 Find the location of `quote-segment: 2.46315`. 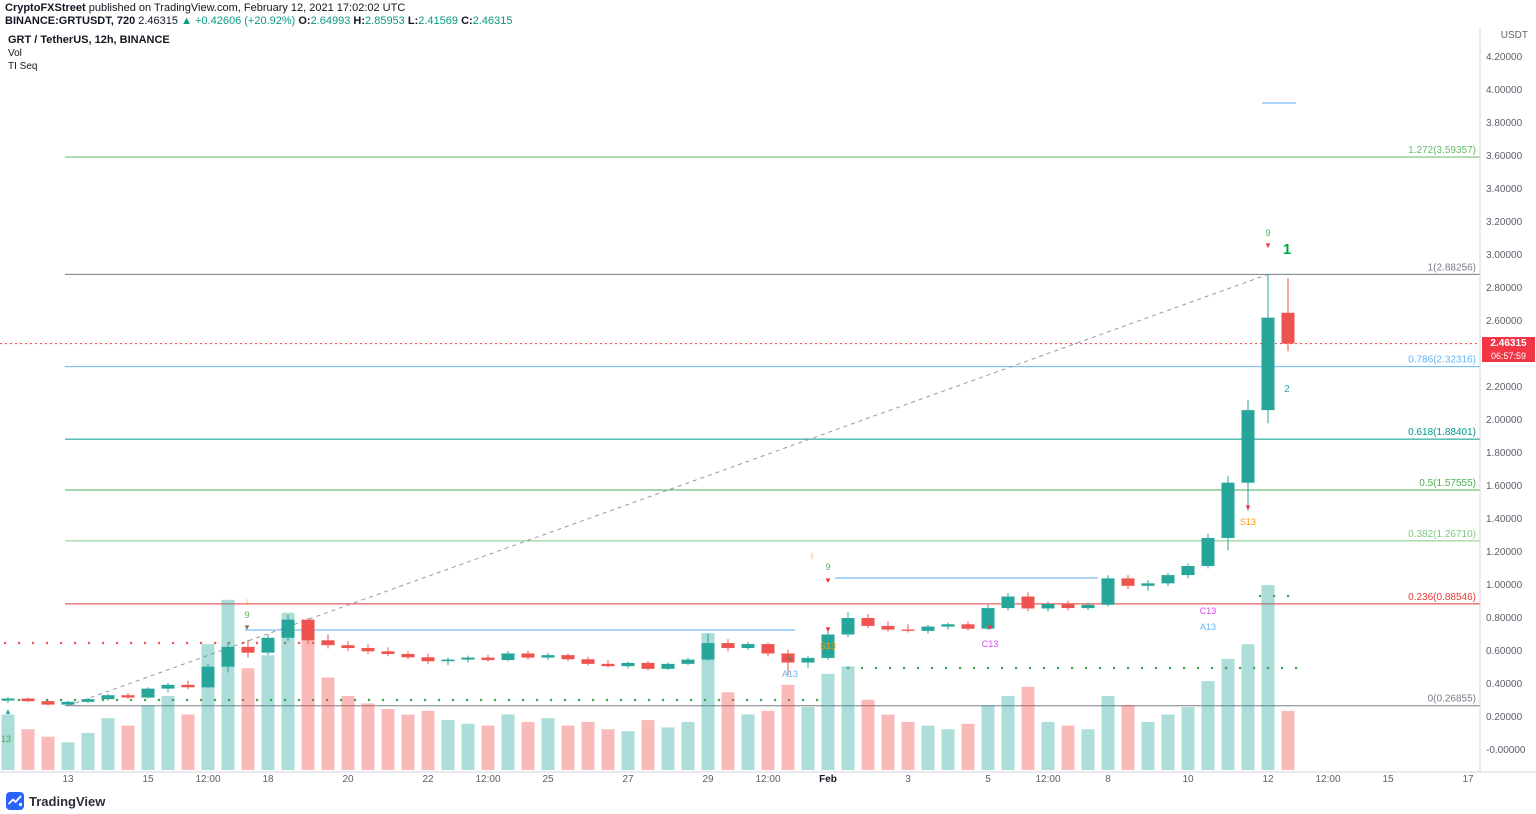

quote-segment: 2.46315 is located at coordinates (158, 21).